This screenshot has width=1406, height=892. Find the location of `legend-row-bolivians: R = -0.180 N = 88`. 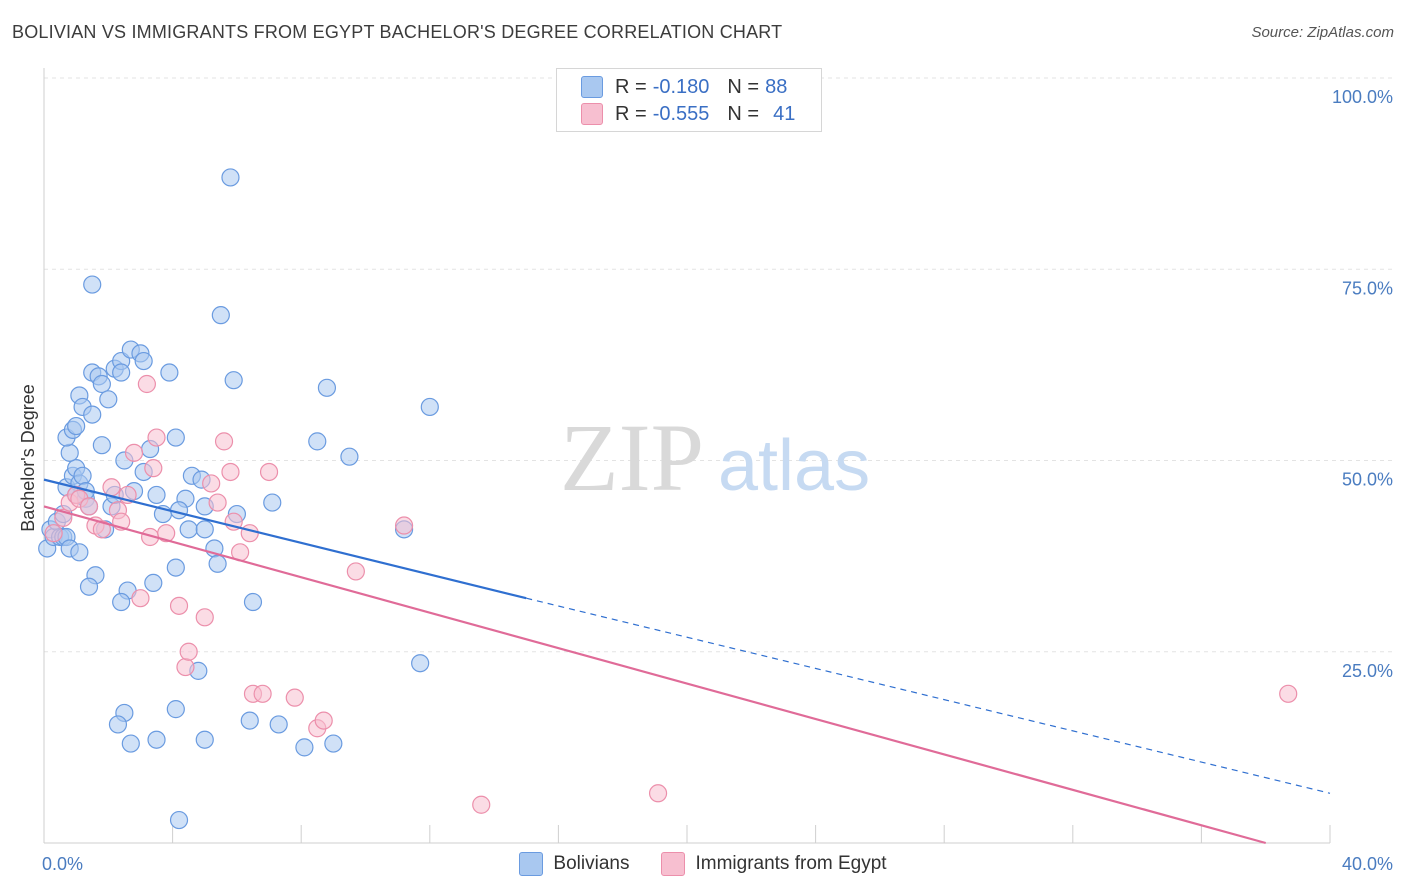

legend-row-bolivians: R = -0.180 N = 88 is located at coordinates (693, 87).